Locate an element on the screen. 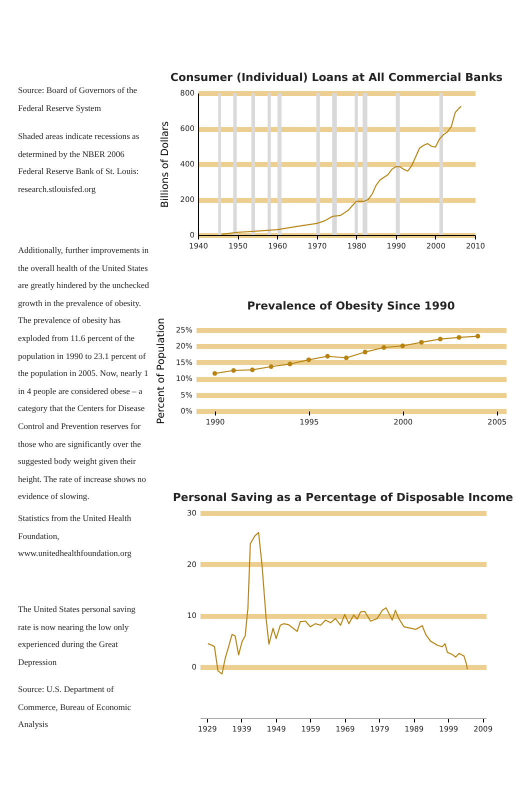 Image resolution: width=517 pixels, height=800 pixels. chart-title: Personal Saving as a Percentage of Disposable Income is located at coordinates (343, 497).